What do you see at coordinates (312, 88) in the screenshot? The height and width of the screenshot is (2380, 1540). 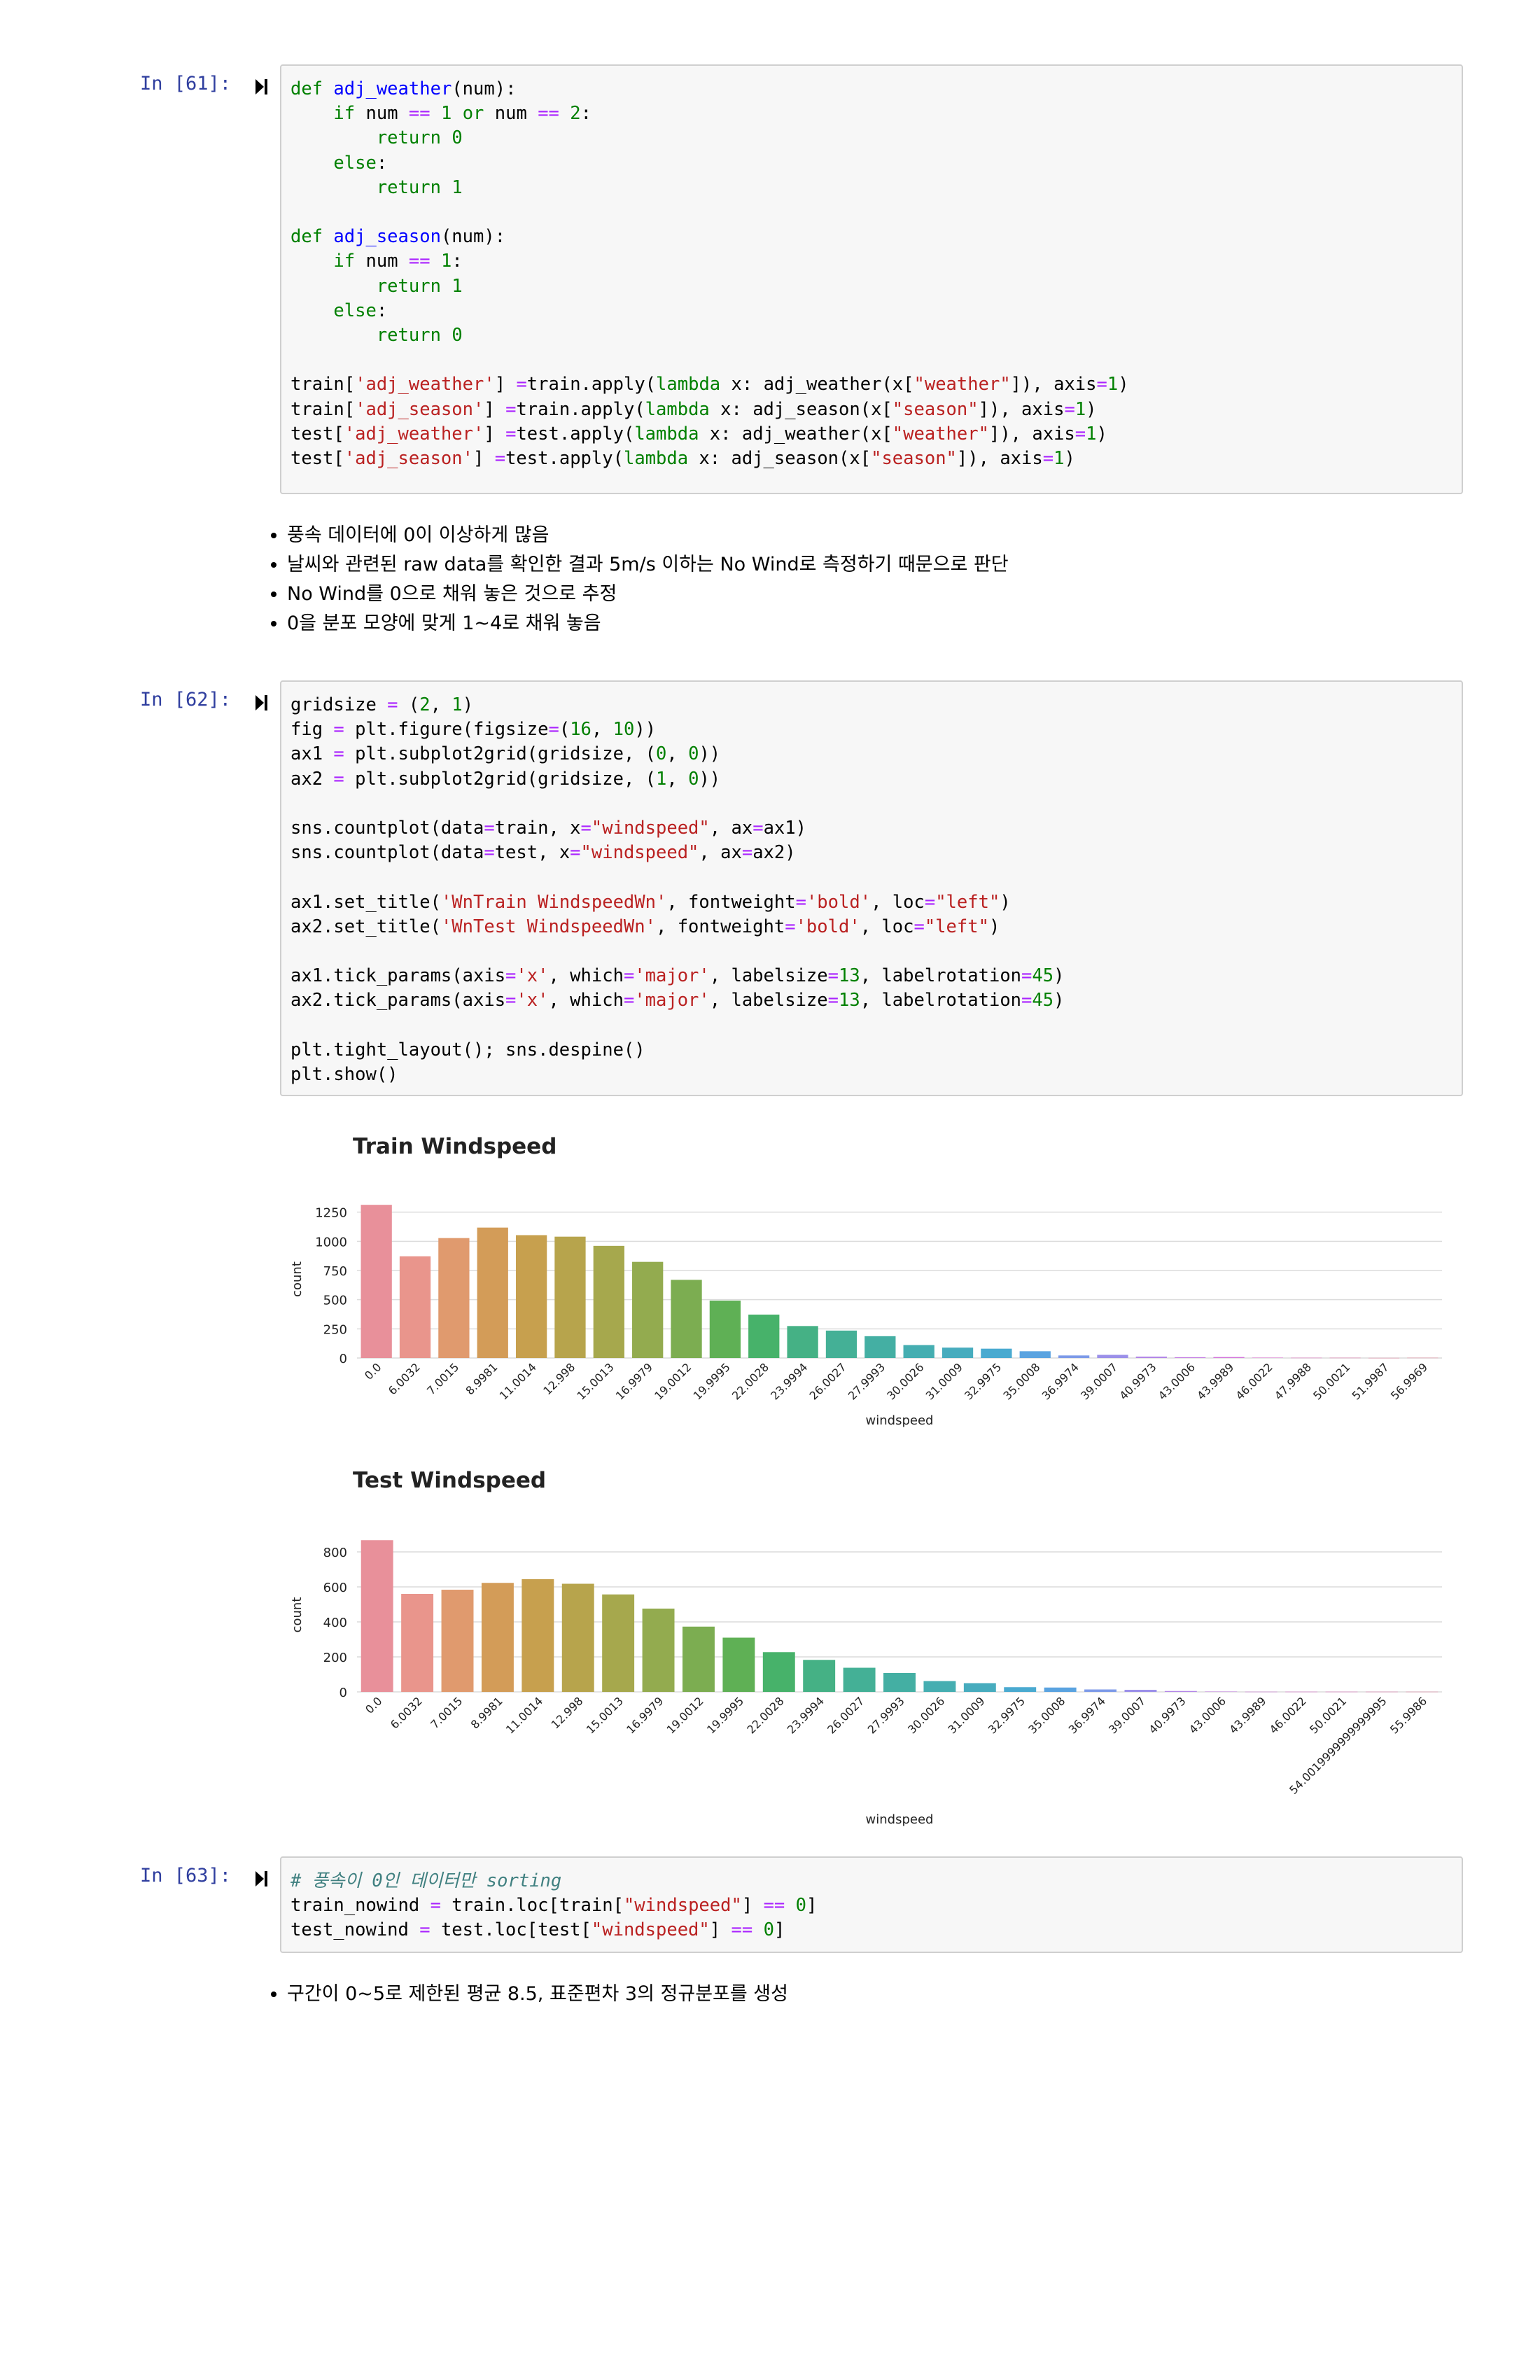 I see `code-token: def` at bounding box center [312, 88].